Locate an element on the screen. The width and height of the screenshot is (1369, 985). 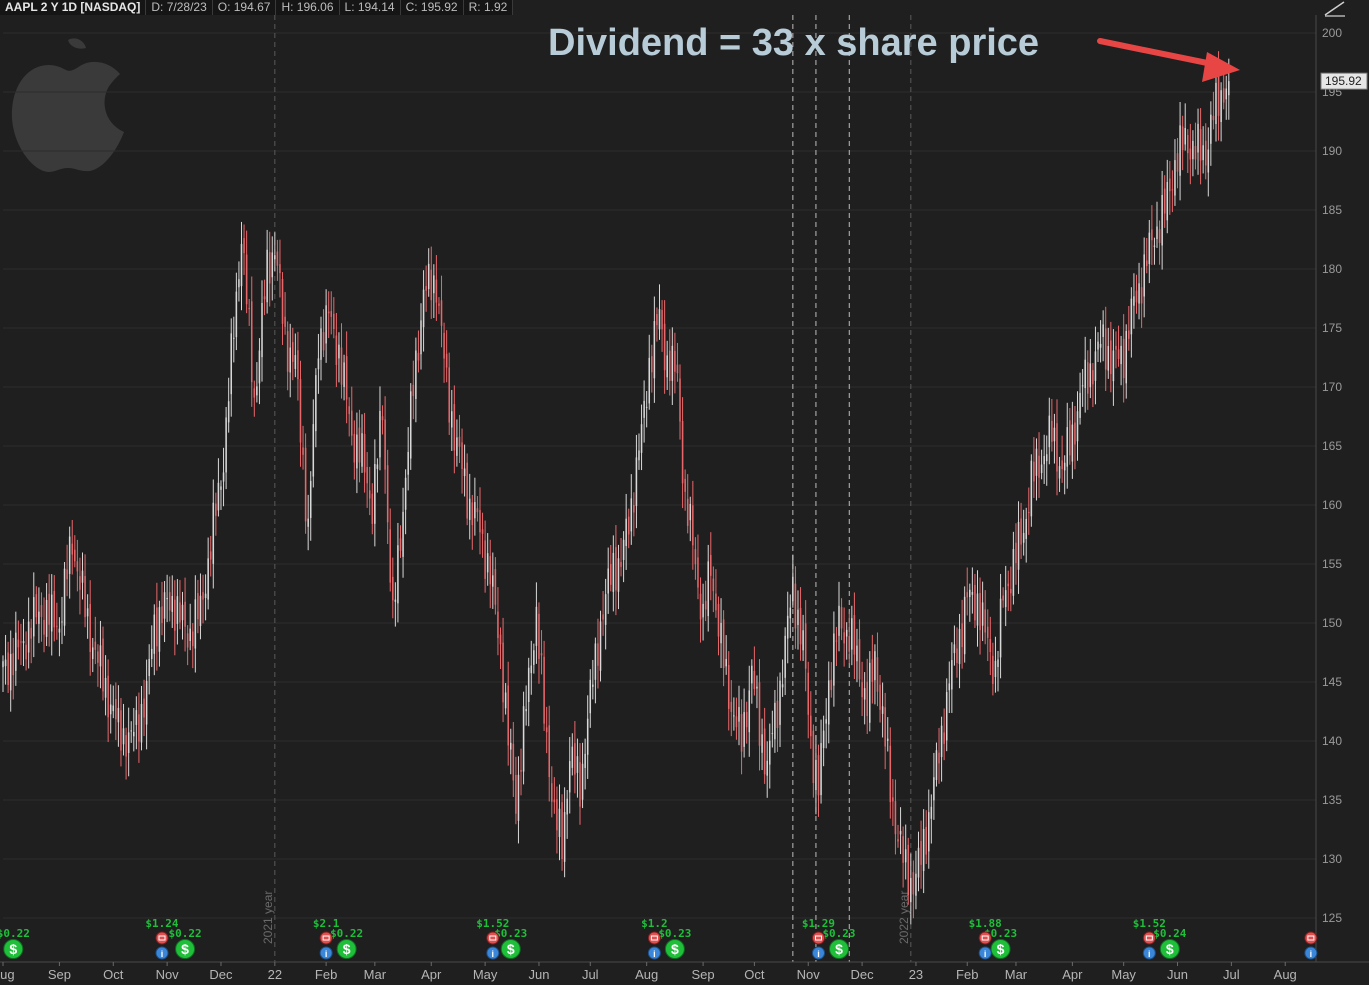
symbol-label: AAPL 2 Y 1D [NASDAQ] is located at coordinates (73, 7).